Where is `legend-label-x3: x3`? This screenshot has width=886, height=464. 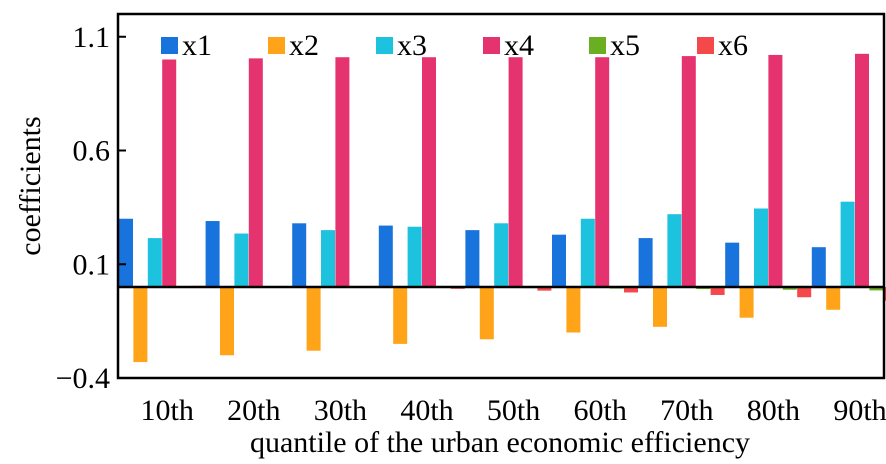 legend-label-x3: x3 is located at coordinates (412, 45).